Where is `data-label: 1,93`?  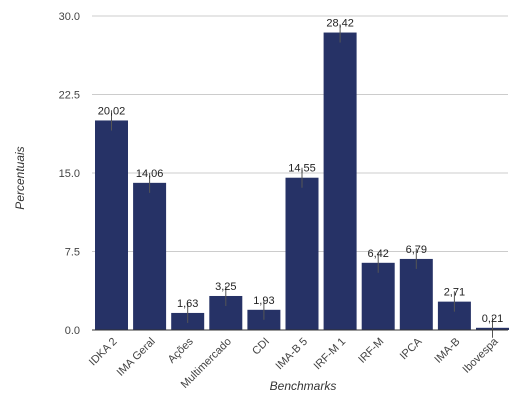 data-label: 1,93 is located at coordinates (263, 301).